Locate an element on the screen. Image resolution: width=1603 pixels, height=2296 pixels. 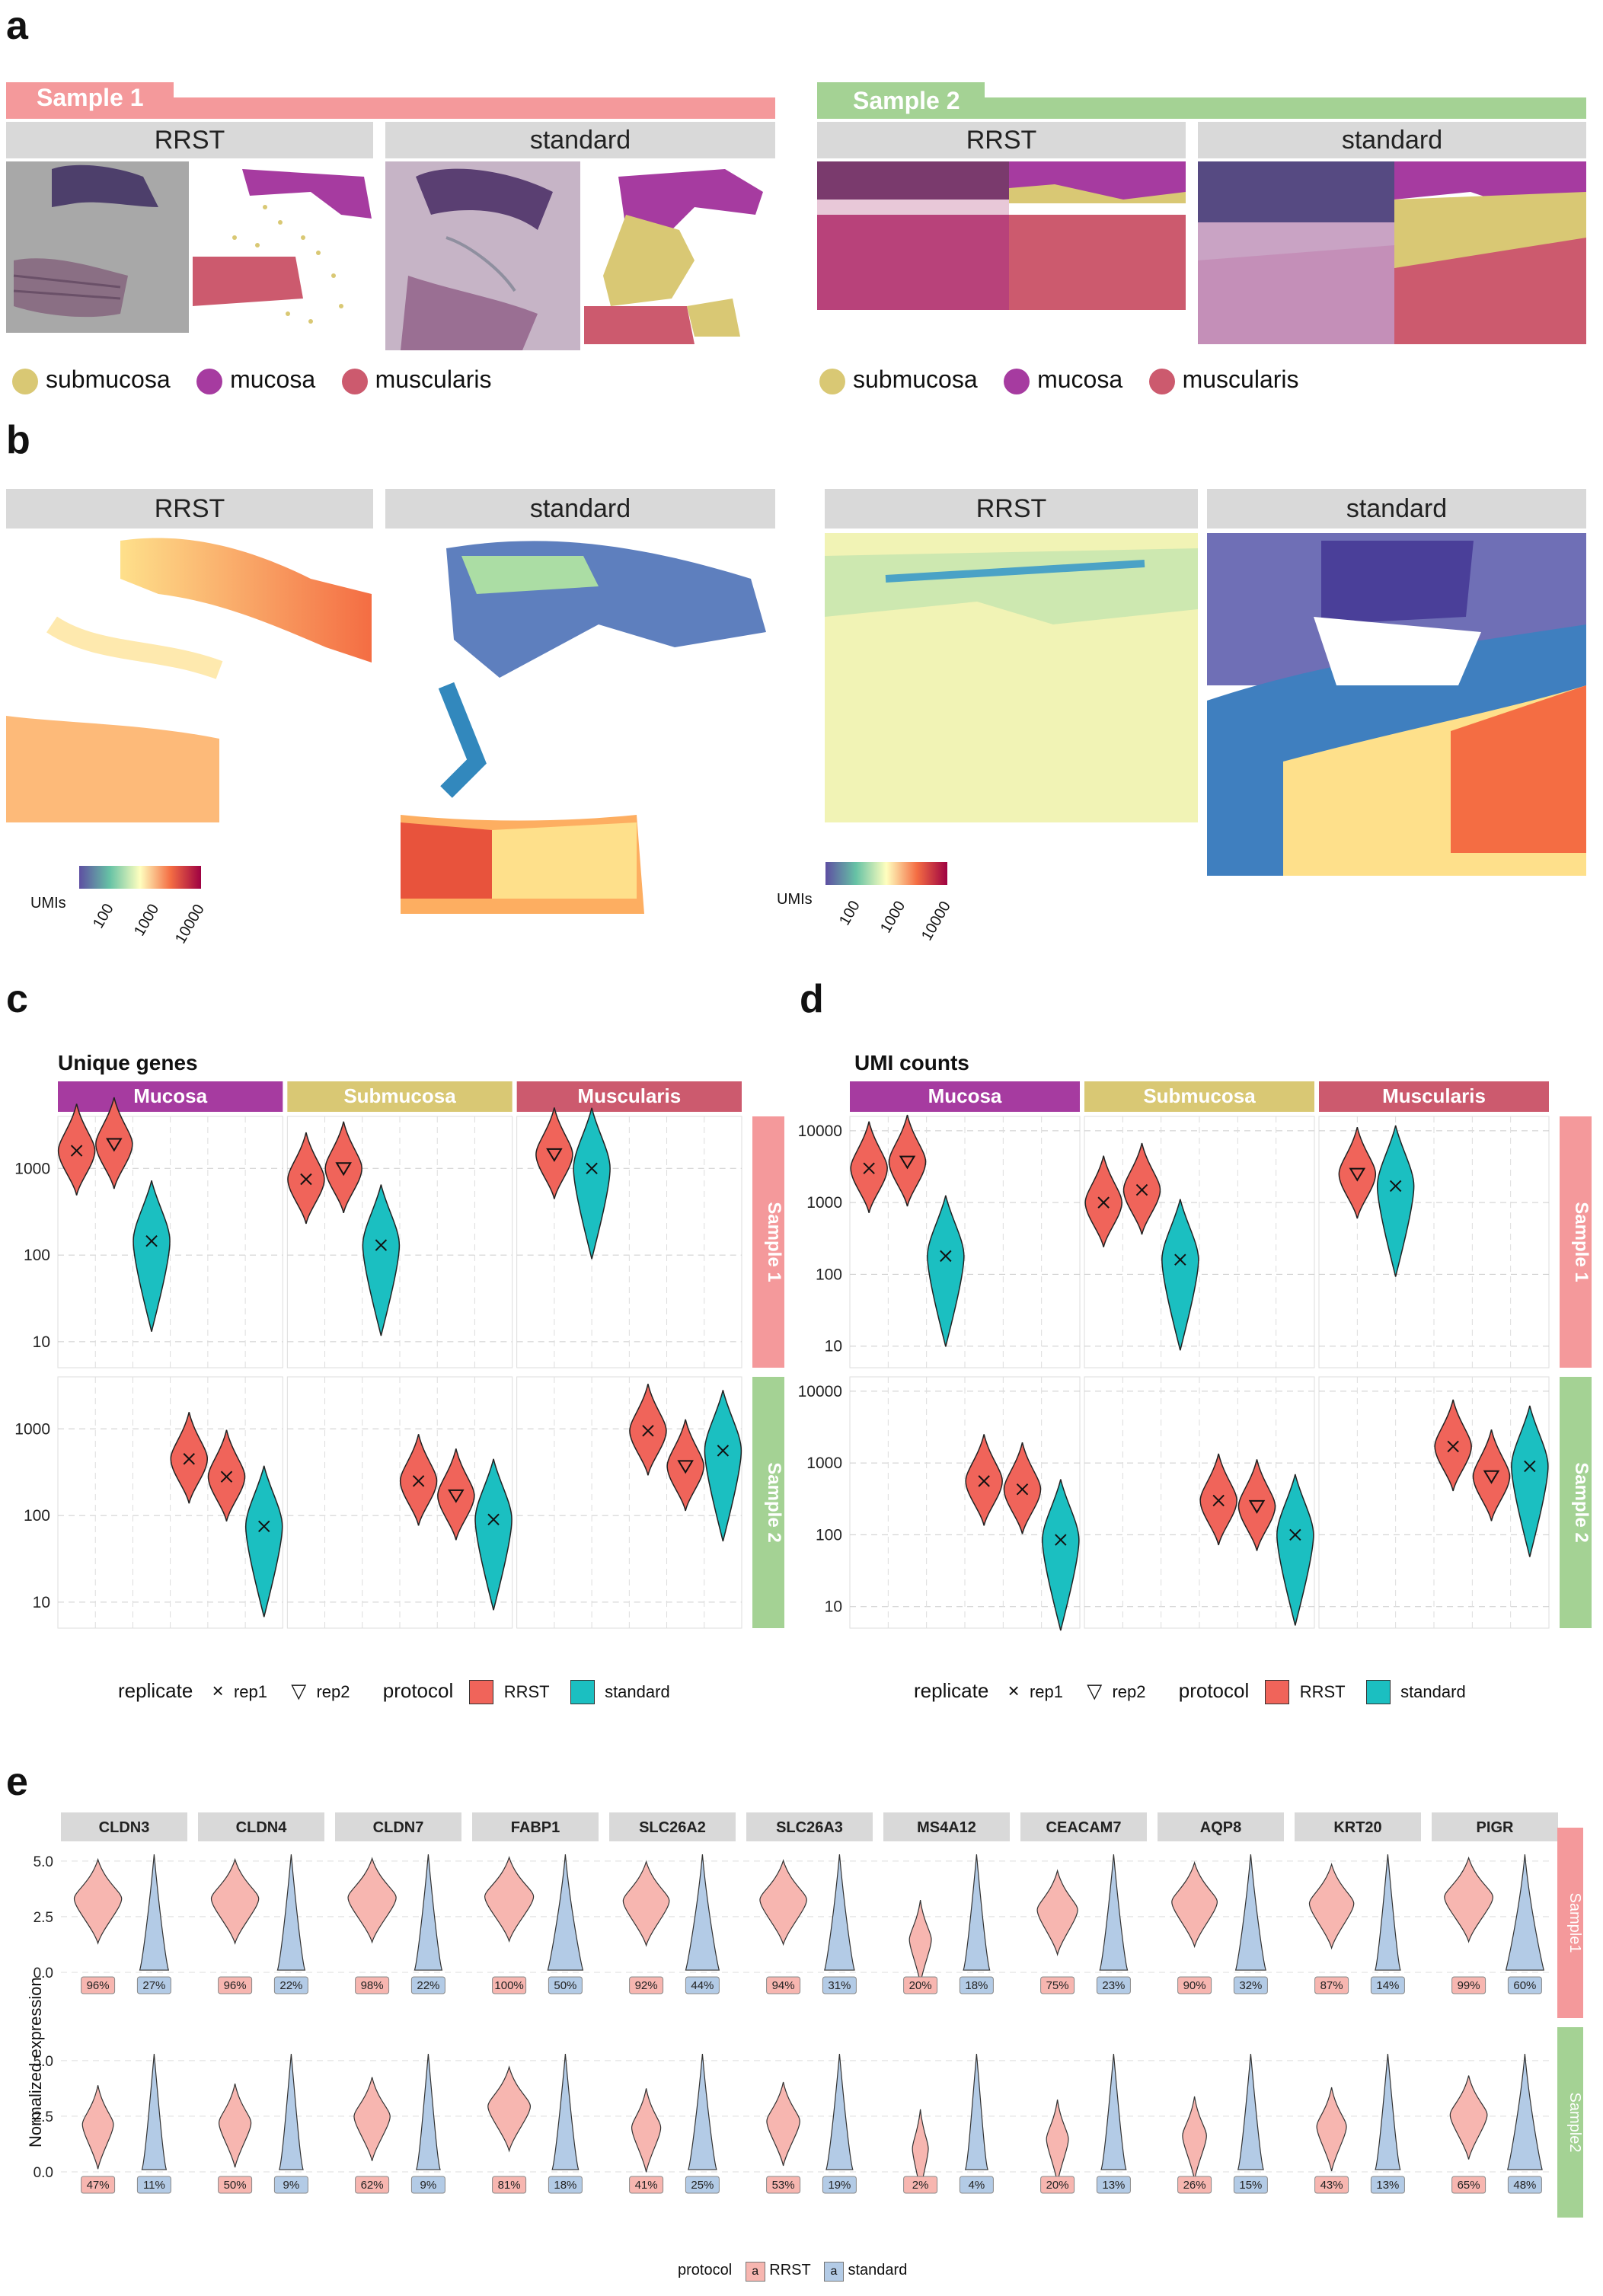
legend-rep2: rep2 is located at coordinates (333, 1691).